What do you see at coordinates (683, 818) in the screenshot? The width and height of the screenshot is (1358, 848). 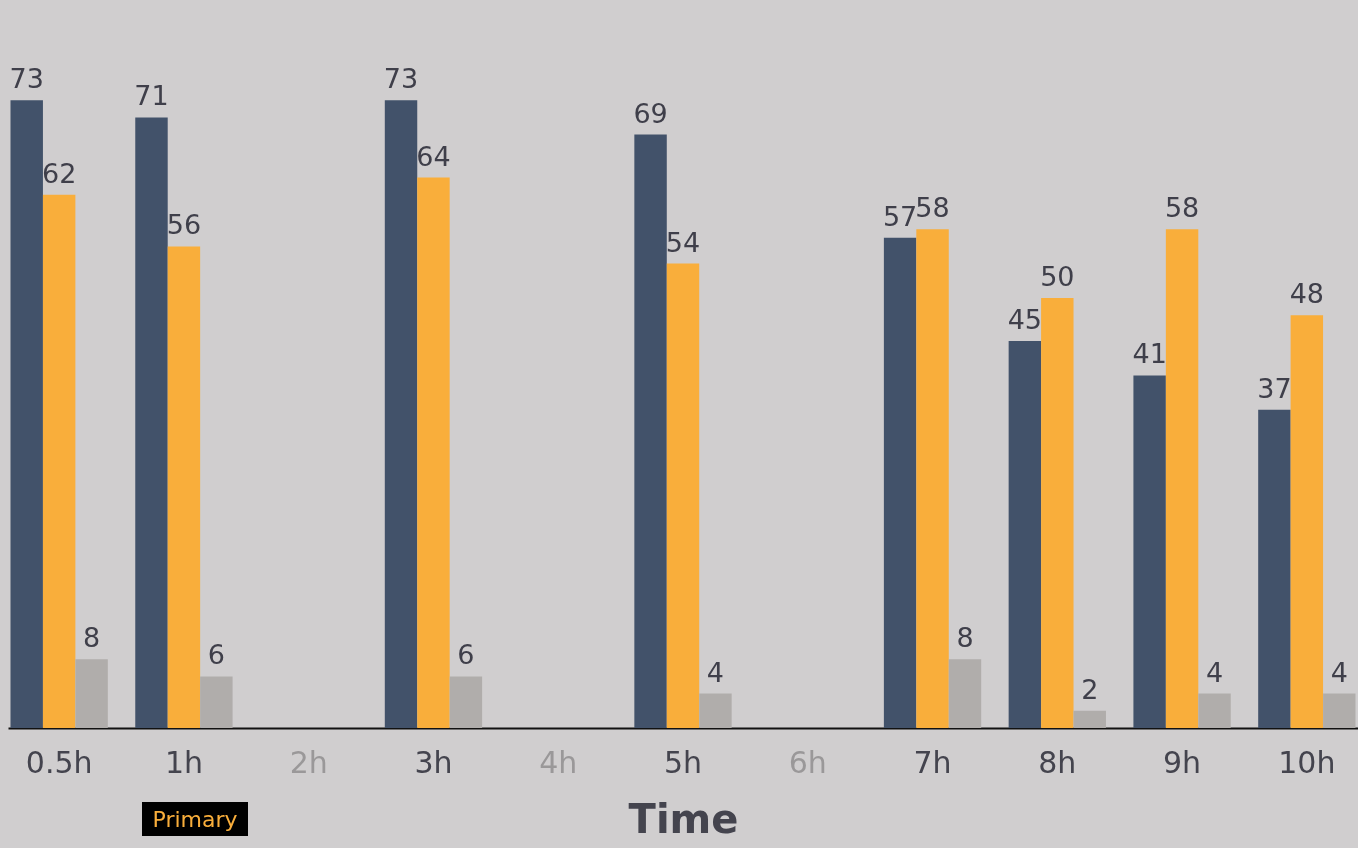 I see `x-axis-title: Time` at bounding box center [683, 818].